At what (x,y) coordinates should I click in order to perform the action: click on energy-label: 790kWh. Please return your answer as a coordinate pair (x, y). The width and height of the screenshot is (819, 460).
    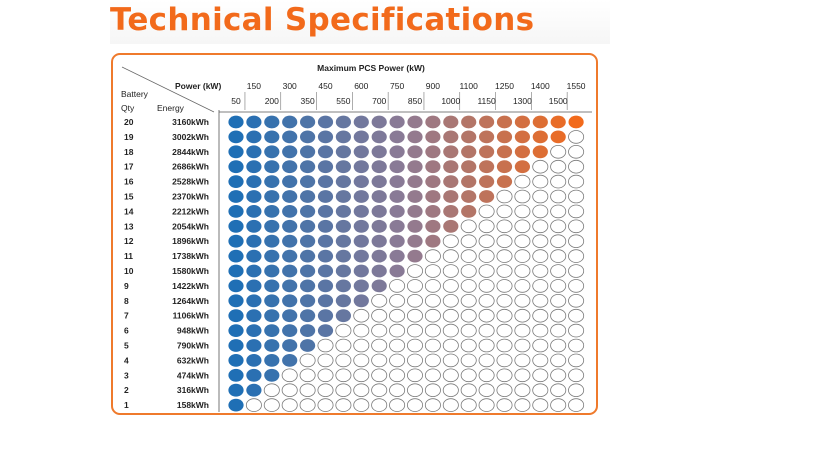
    Looking at the image, I should click on (193, 346).